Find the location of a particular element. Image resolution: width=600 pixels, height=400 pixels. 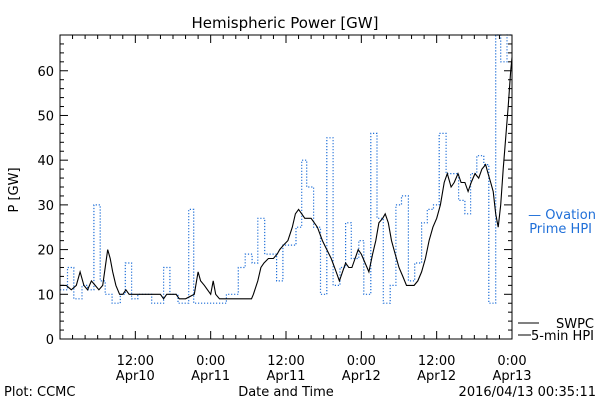

y-tick-label: 10 is located at coordinates (45, 295).